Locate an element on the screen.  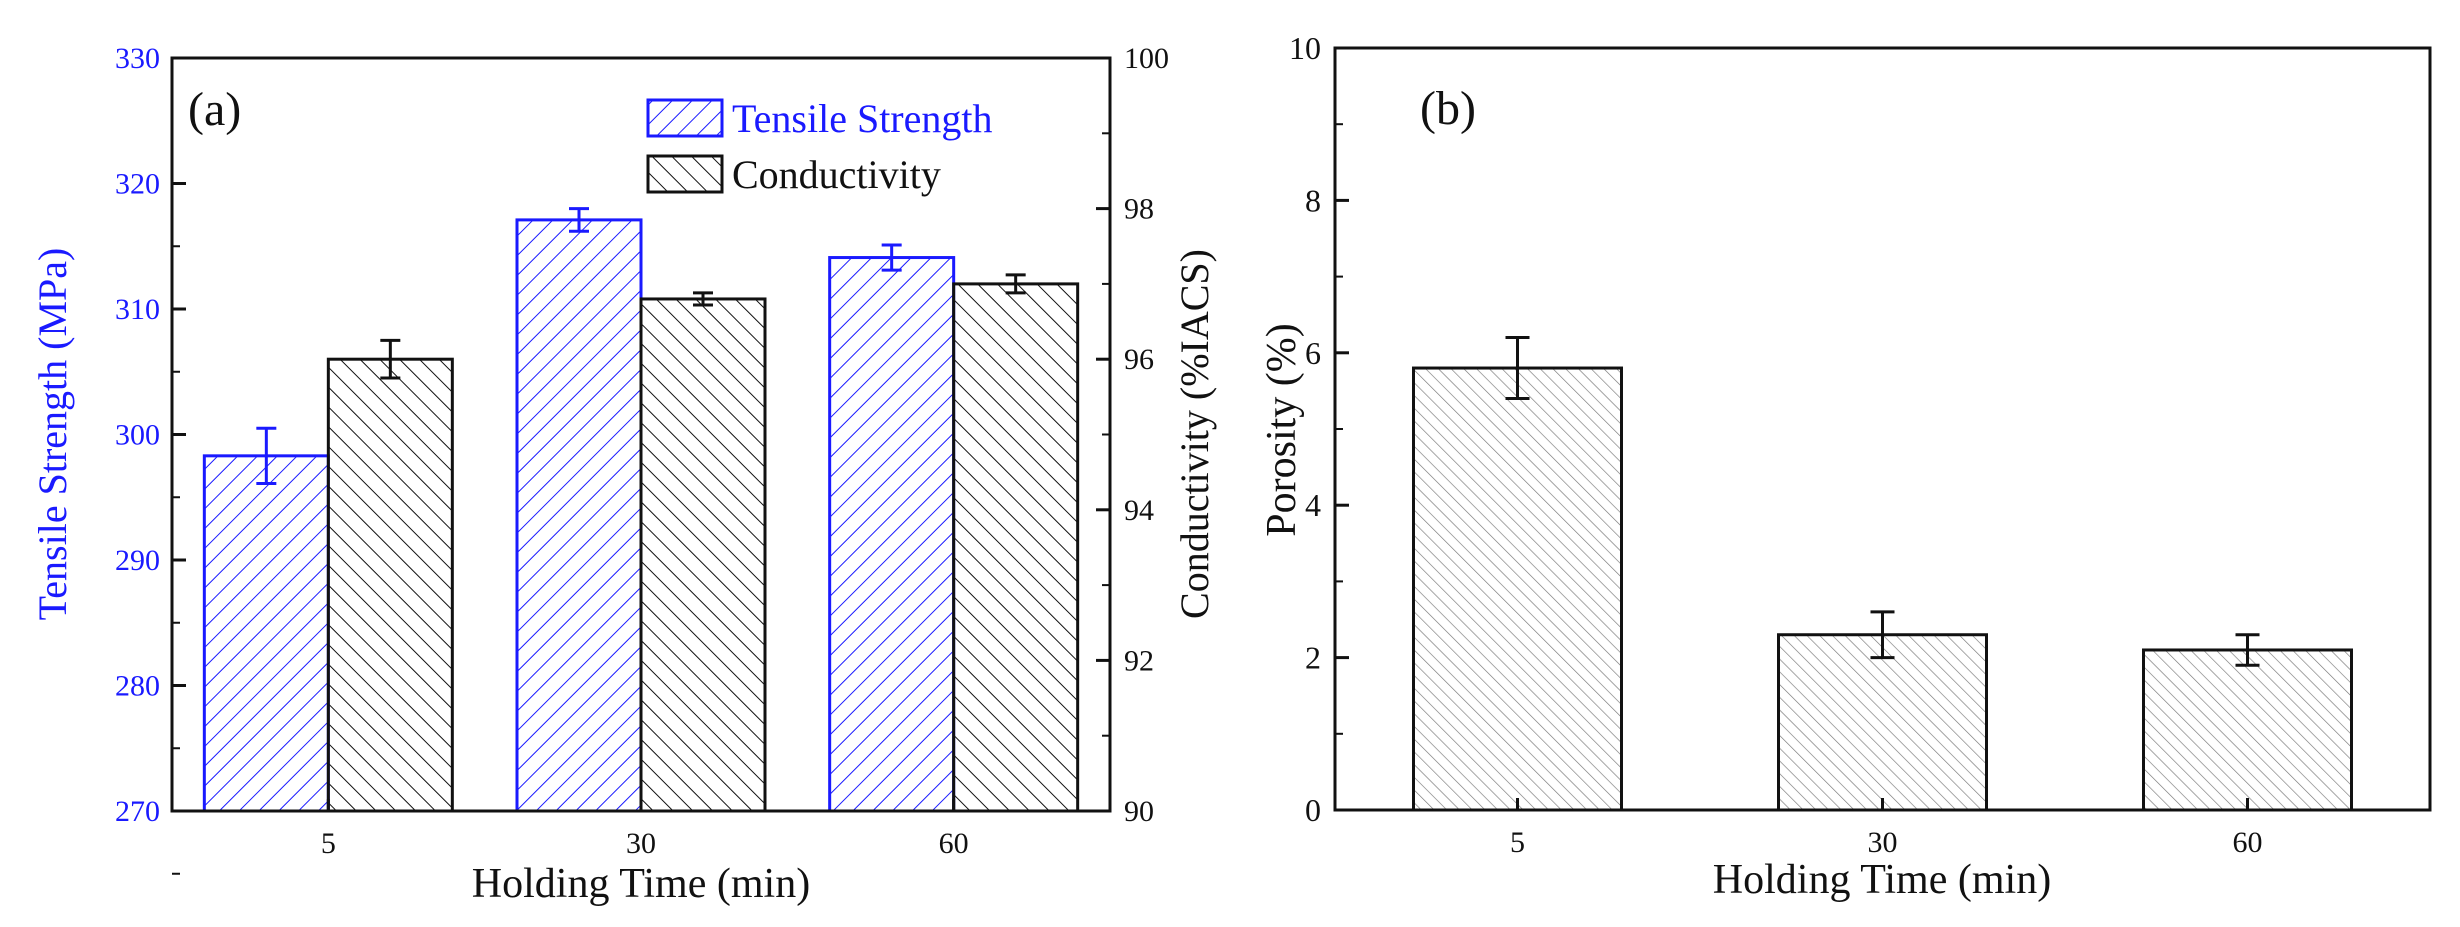
legend-swatch-tensile-strength is located at coordinates (685, 118).